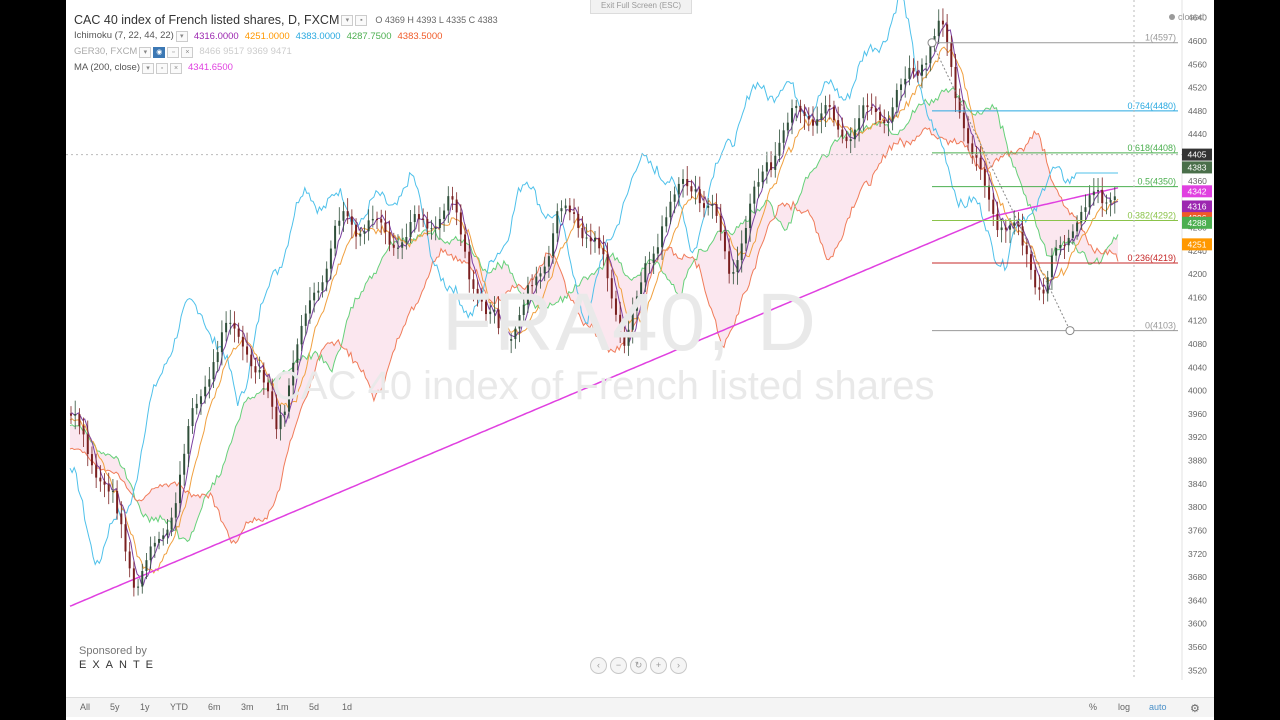 The image size is (1280, 720). Describe the element at coordinates (187, 52) in the screenshot. I see `compare-close-icon: ×` at that location.